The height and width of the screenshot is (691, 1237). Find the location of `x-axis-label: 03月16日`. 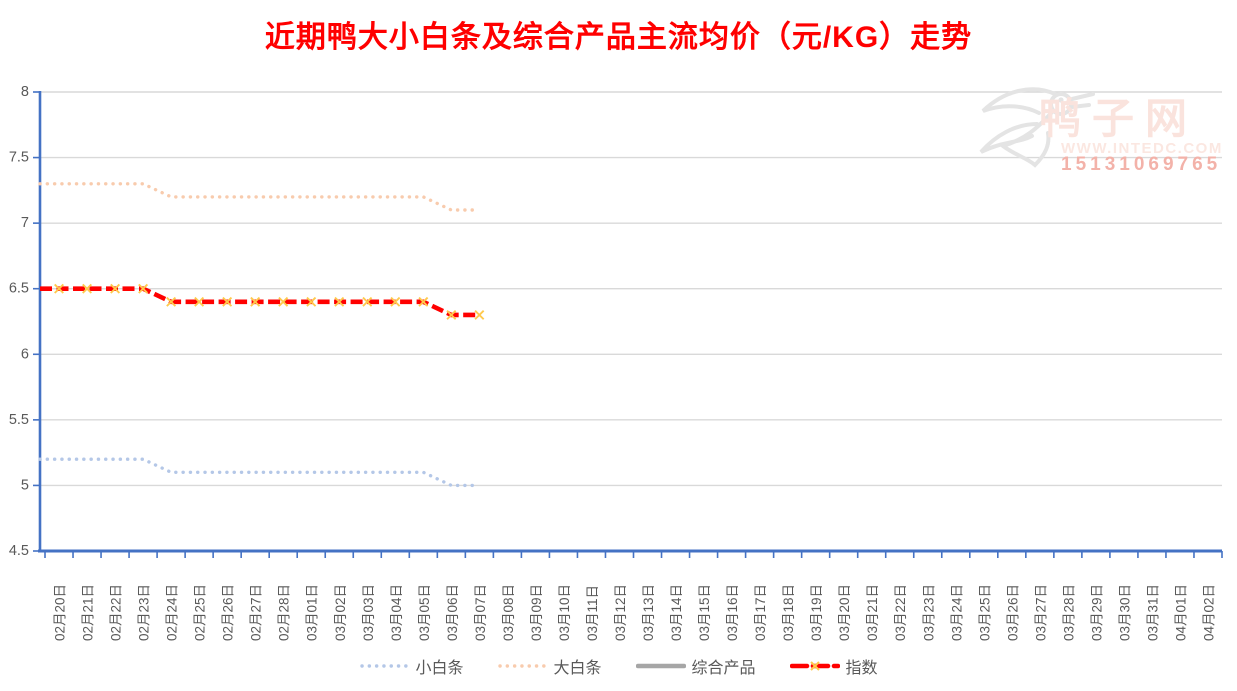

x-axis-label: 03月16日 is located at coordinates (732, 612).